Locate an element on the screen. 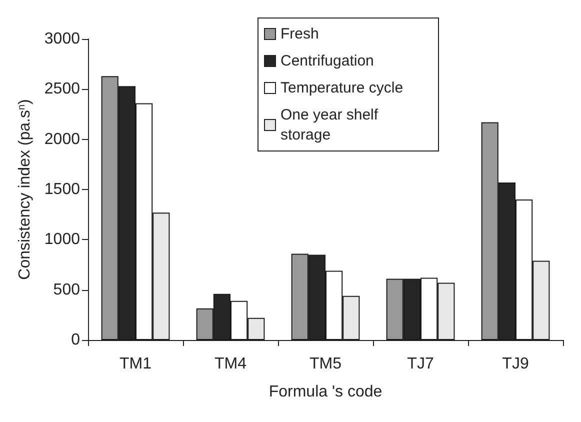 The image size is (581, 422). y-tick-label: 2000 is located at coordinates (62, 139).